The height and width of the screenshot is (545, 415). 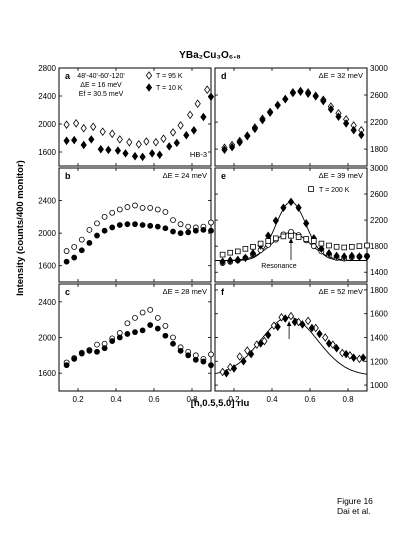 What do you see at coordinates (67, 292) in the screenshot?
I see `panel-letter: c` at bounding box center [67, 292].